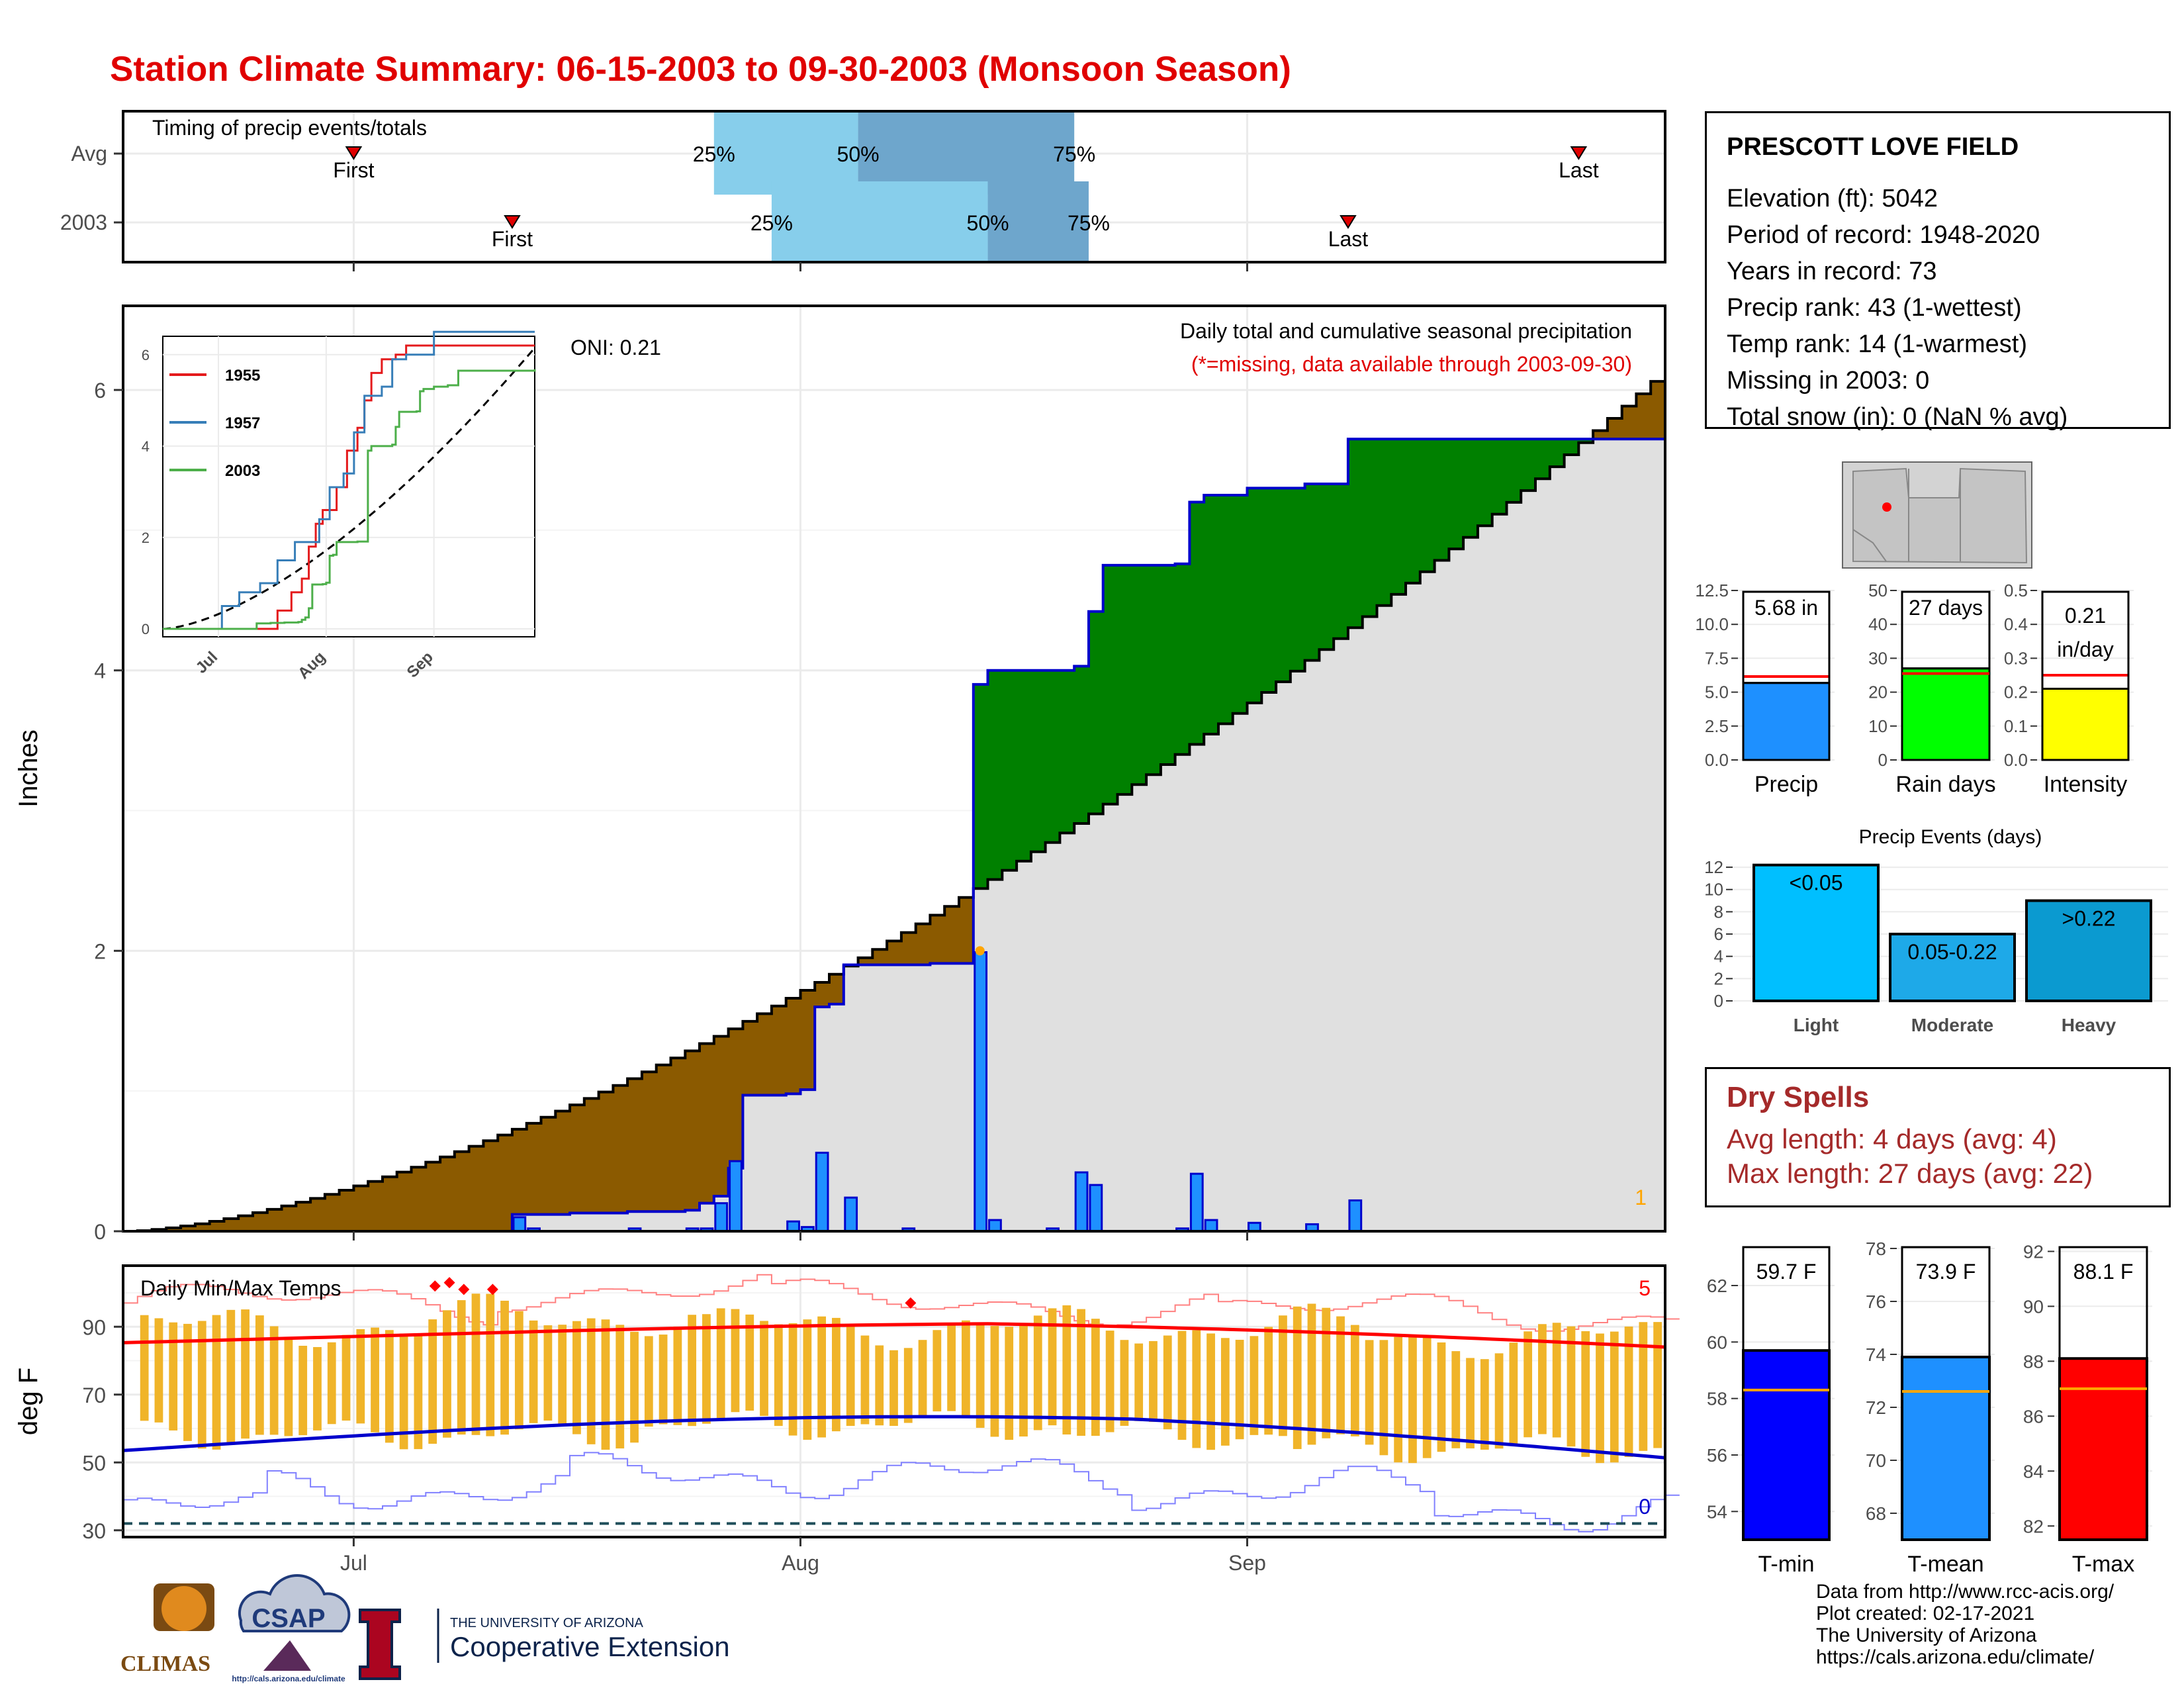 This screenshot has width=2184, height=1688. Describe the element at coordinates (1247, 1563) in the screenshot. I see `x-tick-label: Sep` at that location.